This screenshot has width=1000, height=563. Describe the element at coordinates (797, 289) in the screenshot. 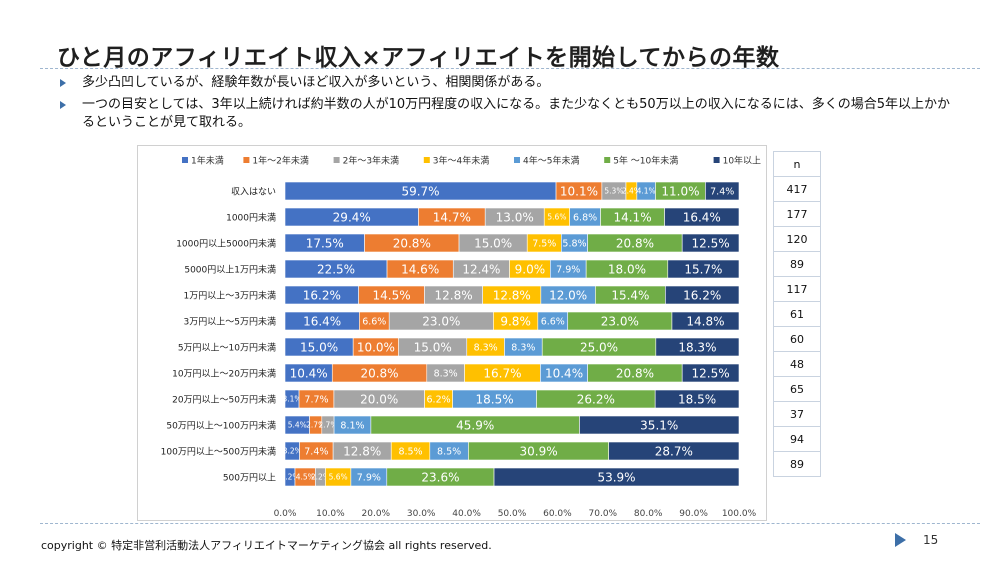

I see `n-value-cell: 117` at that location.